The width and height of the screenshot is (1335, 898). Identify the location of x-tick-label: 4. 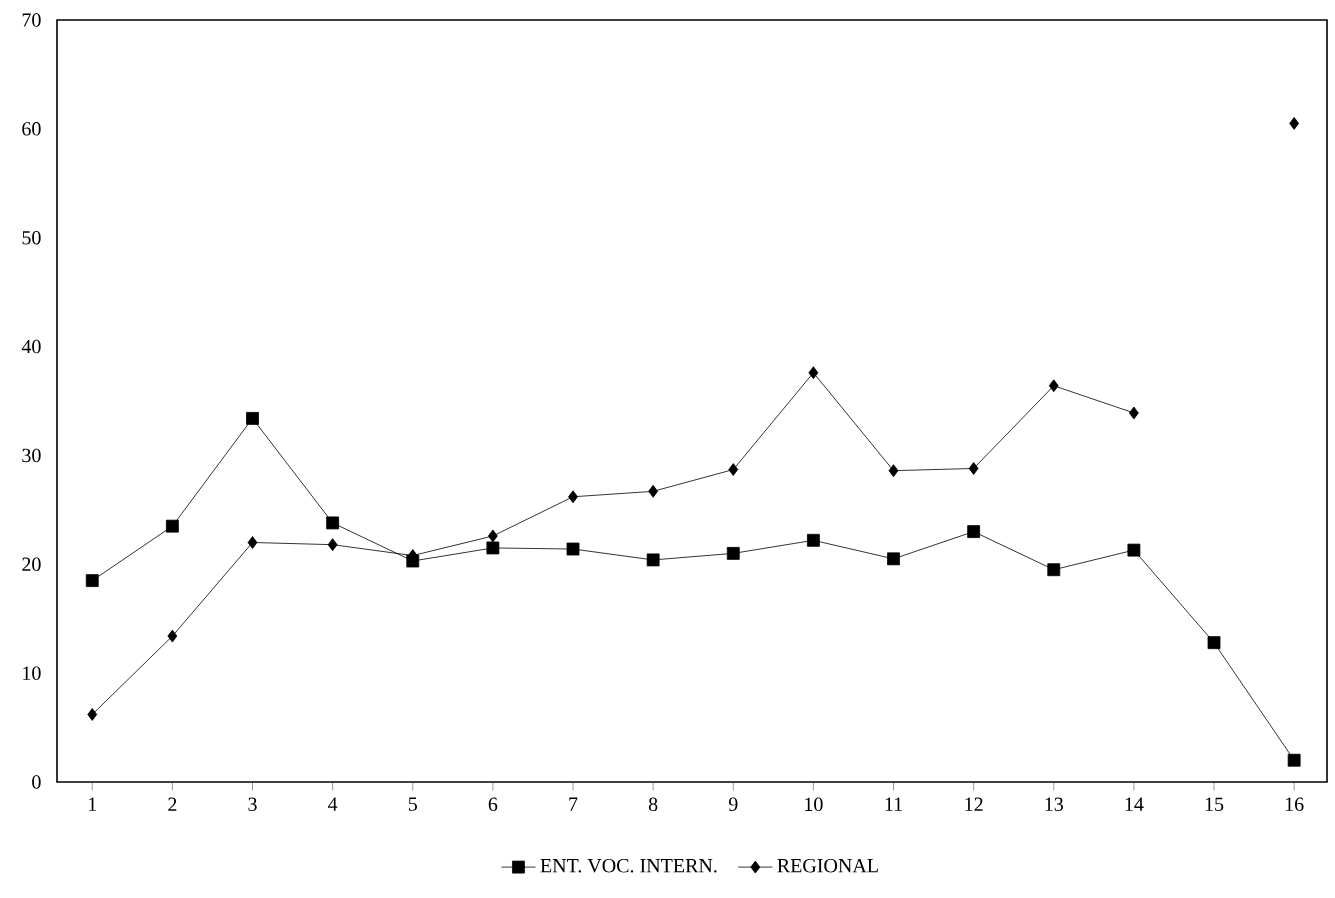
(333, 804).